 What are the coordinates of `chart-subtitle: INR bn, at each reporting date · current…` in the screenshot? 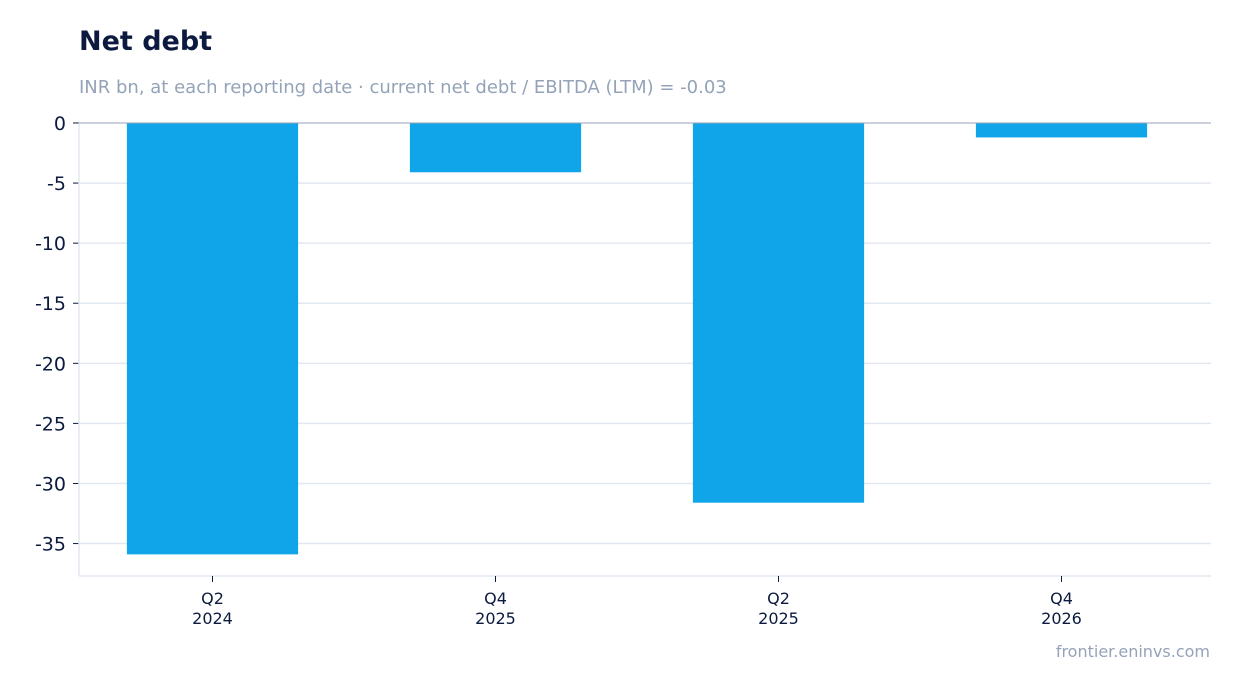 It's located at (403, 87).